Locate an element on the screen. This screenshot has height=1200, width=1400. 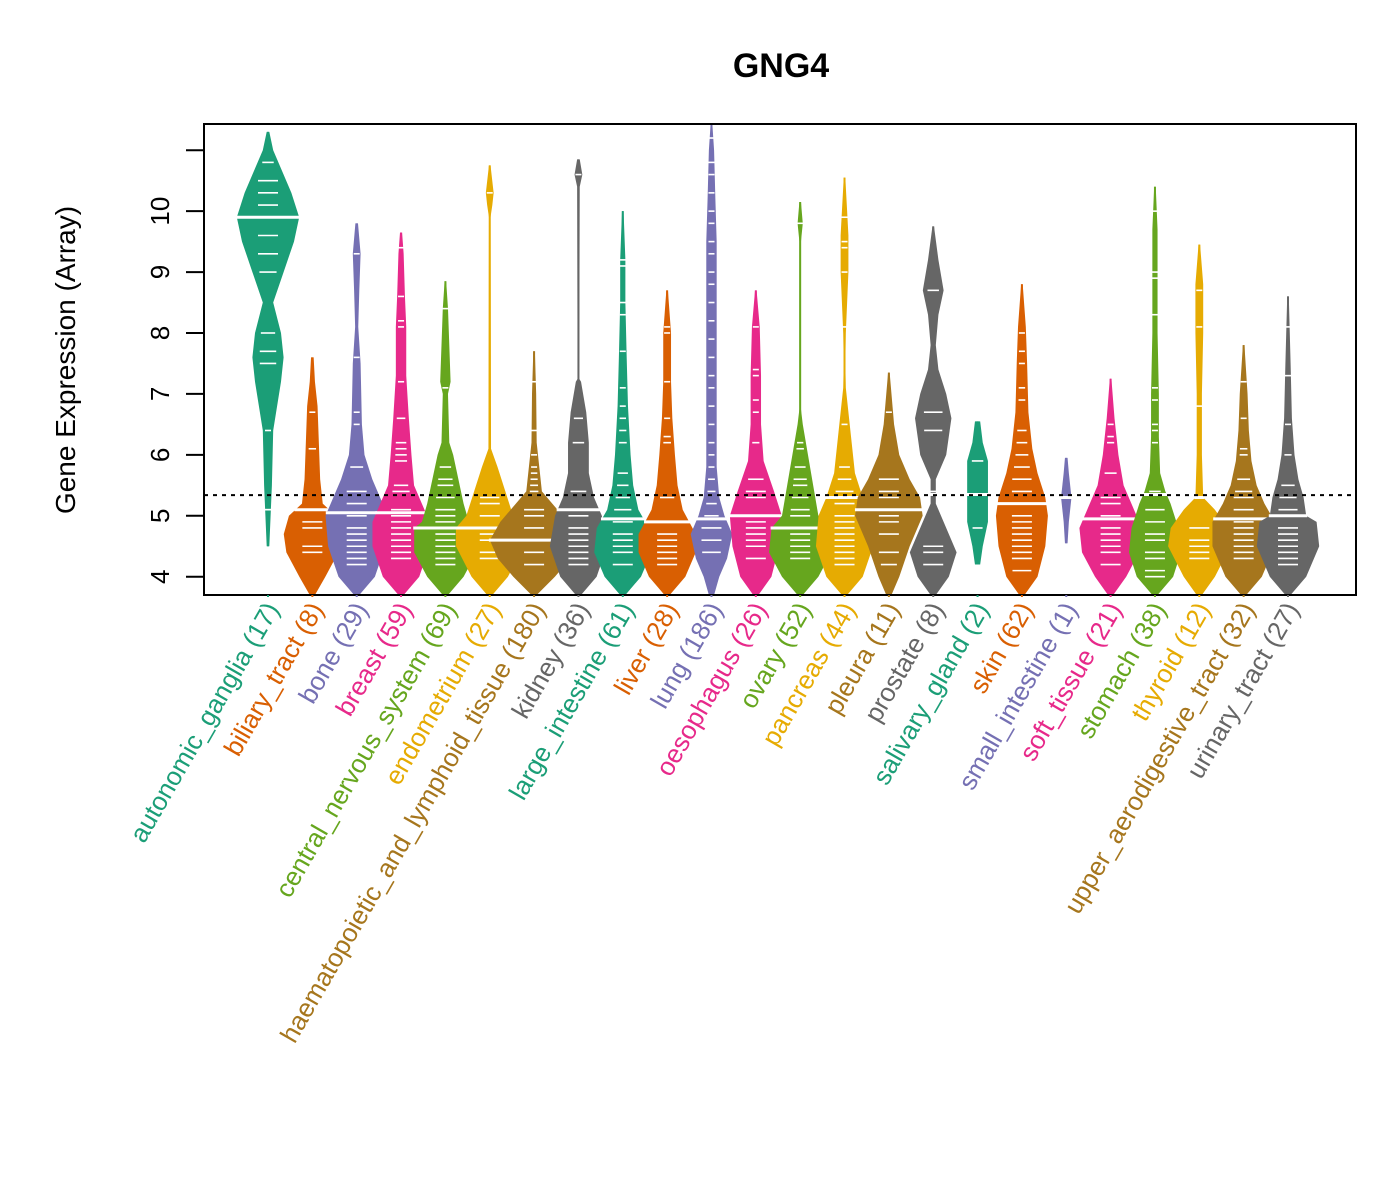
violin-endometrium is located at coordinates (489, 380).